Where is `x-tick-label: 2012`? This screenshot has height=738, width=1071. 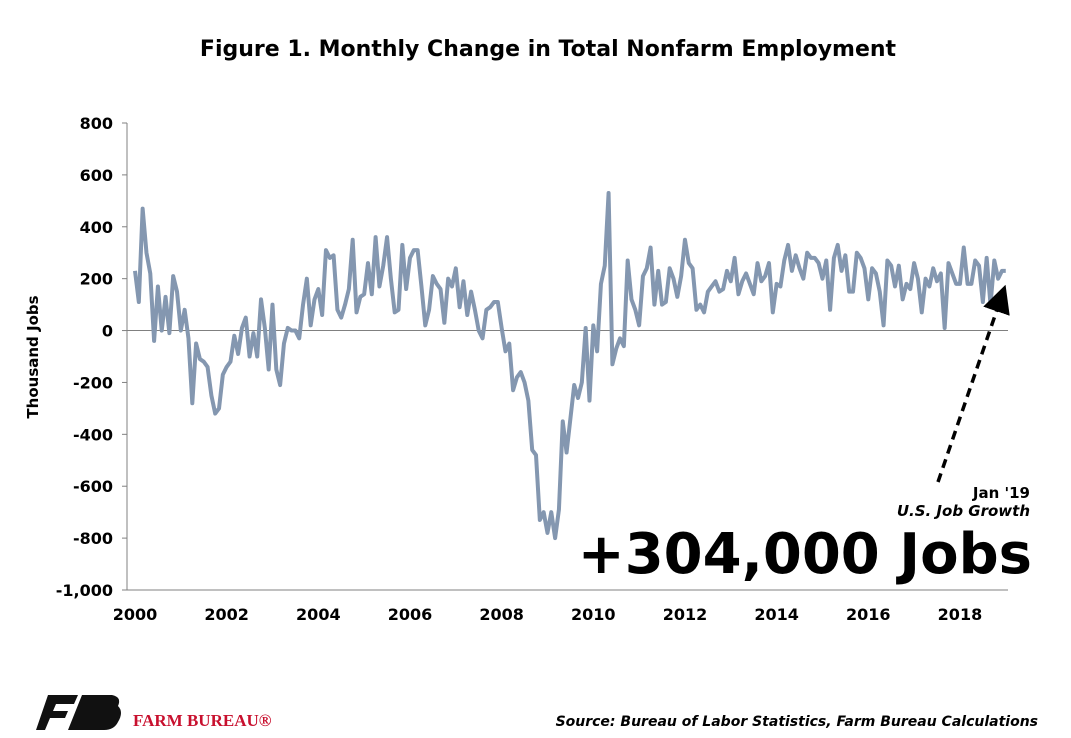
x-tick-label: 2012 is located at coordinates (685, 614).